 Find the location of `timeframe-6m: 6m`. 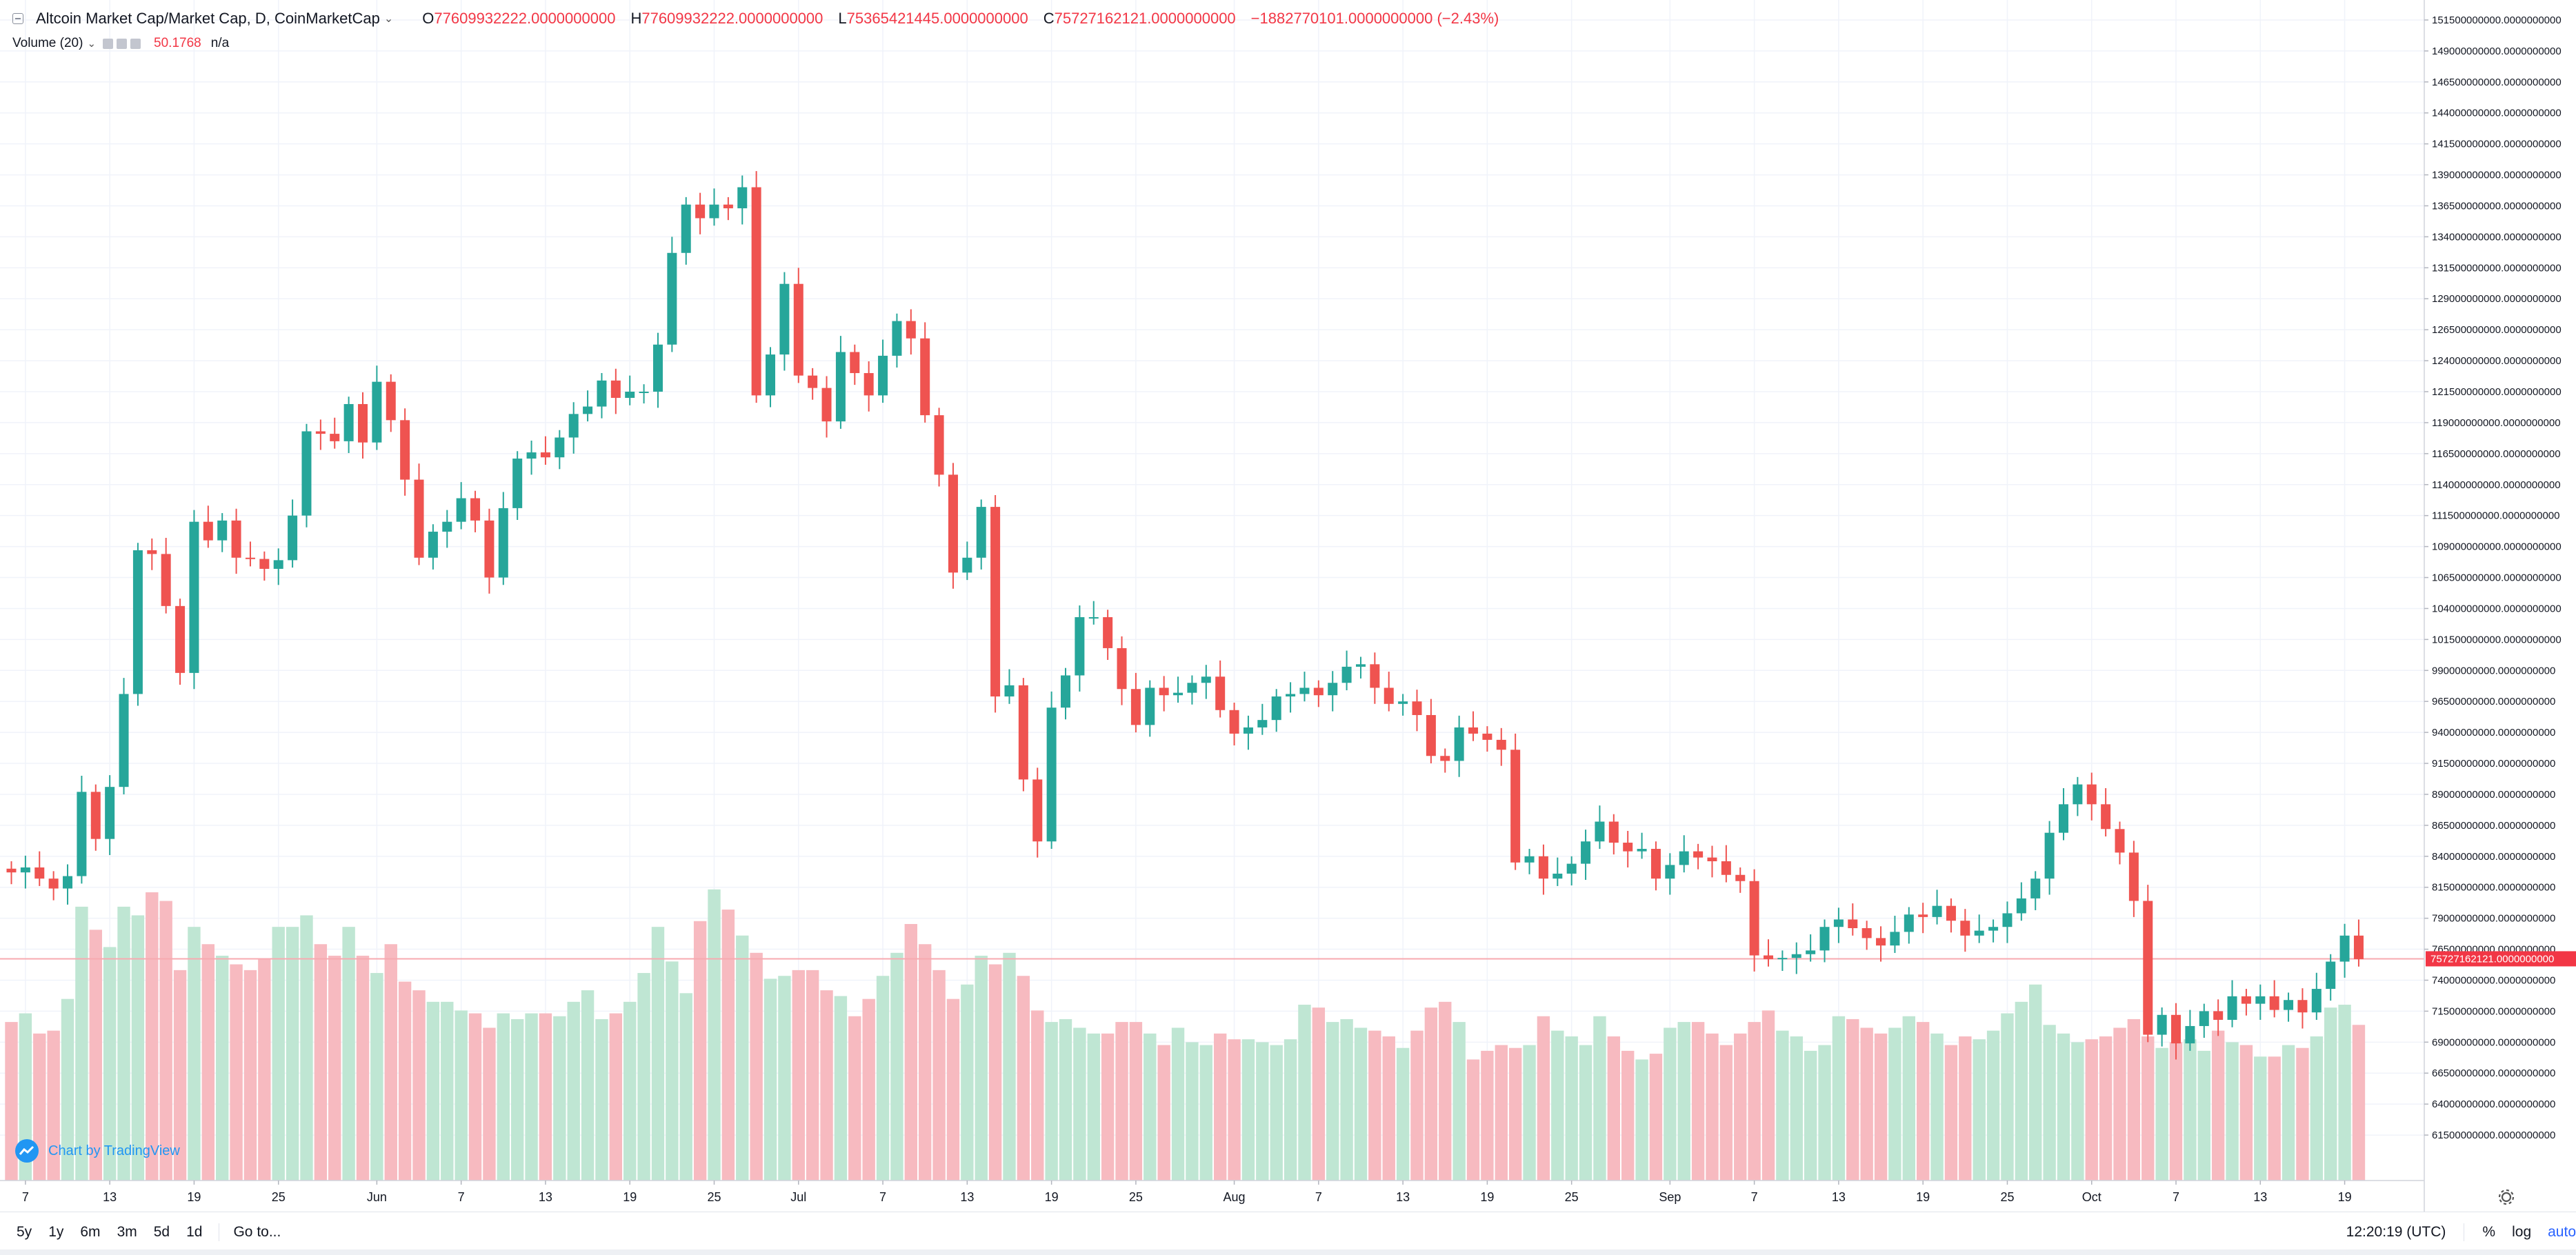

timeframe-6m: 6m is located at coordinates (90, 1232).